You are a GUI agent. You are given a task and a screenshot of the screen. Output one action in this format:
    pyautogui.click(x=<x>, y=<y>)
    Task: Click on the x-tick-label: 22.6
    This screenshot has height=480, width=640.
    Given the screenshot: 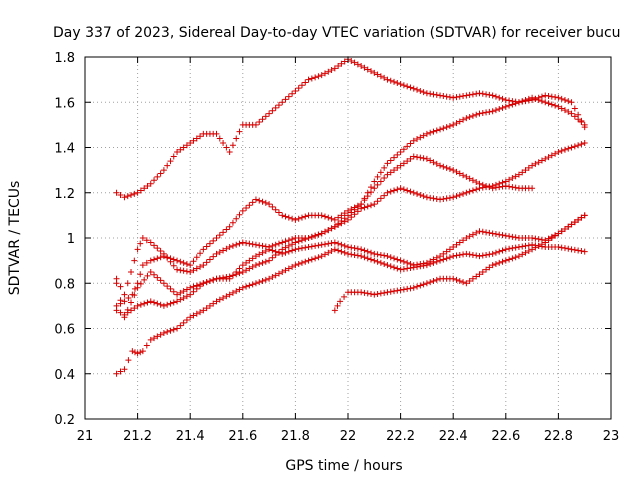 What is the action you would take?
    pyautogui.click(x=505, y=436)
    